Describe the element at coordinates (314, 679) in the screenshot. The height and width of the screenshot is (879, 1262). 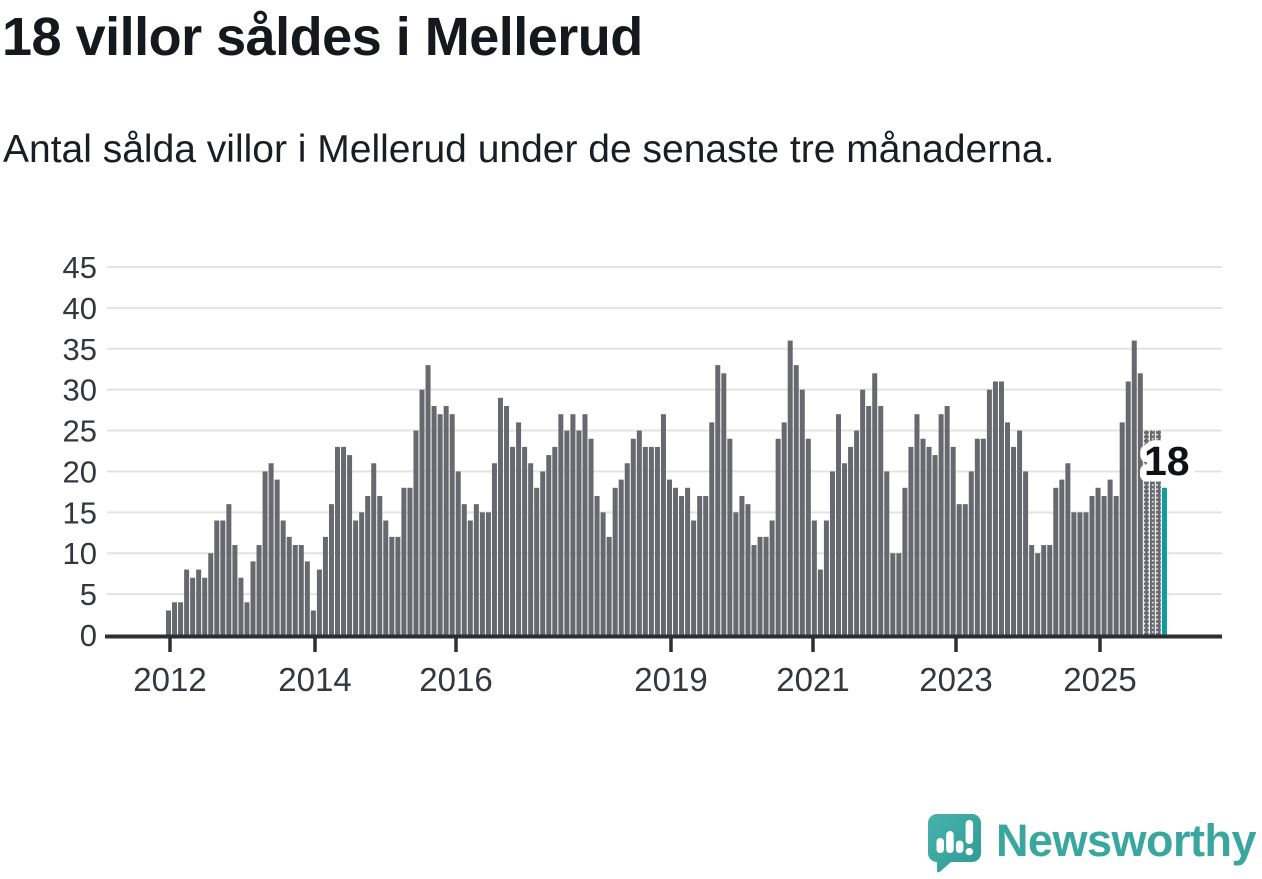
I see `x-tick-label: 2014` at that location.